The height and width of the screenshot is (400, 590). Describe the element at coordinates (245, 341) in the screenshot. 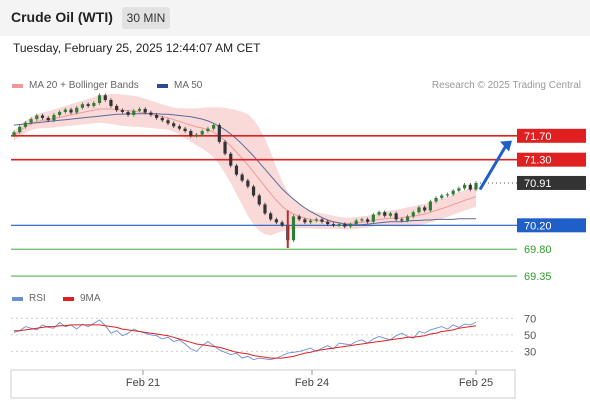

I see `rsi-ma-line` at that location.